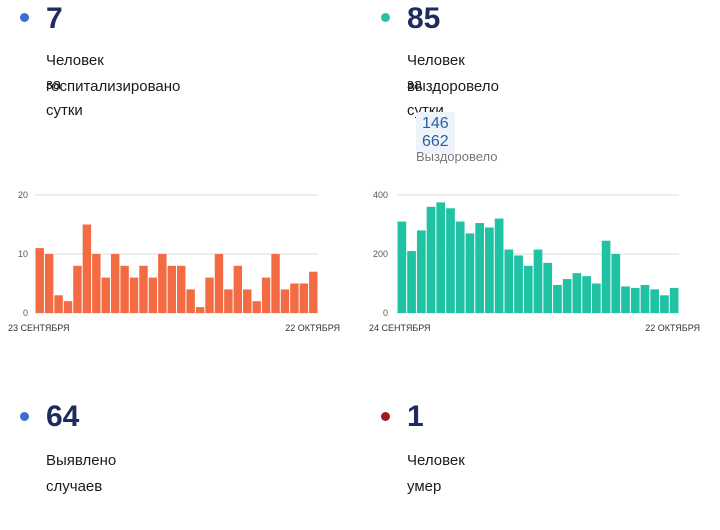 This screenshot has width=720, height=530. What do you see at coordinates (23, 195) in the screenshot?
I see `chart1-ytick-label: 20` at bounding box center [23, 195].